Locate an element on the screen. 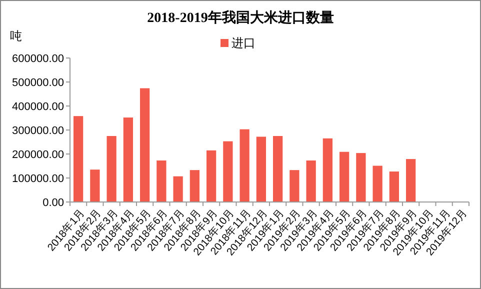 The image size is (481, 289). chart-title: 2018-2019年我国大米进口数量 is located at coordinates (240, 18).